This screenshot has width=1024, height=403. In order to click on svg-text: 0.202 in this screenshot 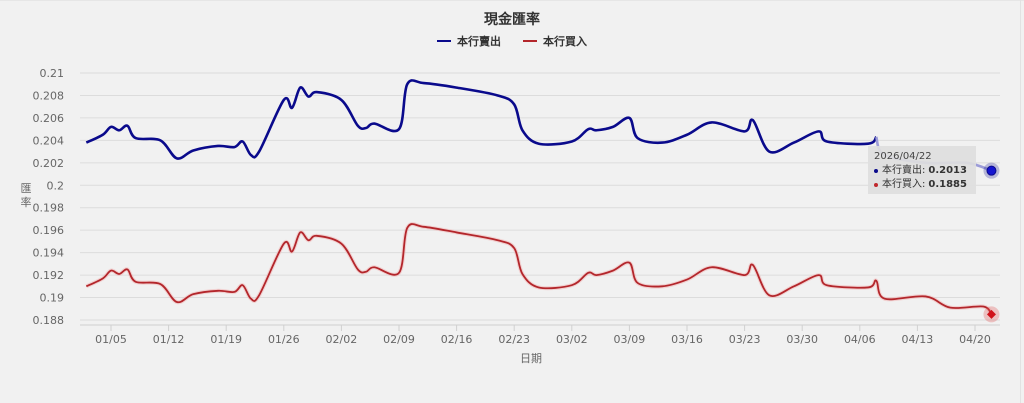, I will do `click(49, 163)`.